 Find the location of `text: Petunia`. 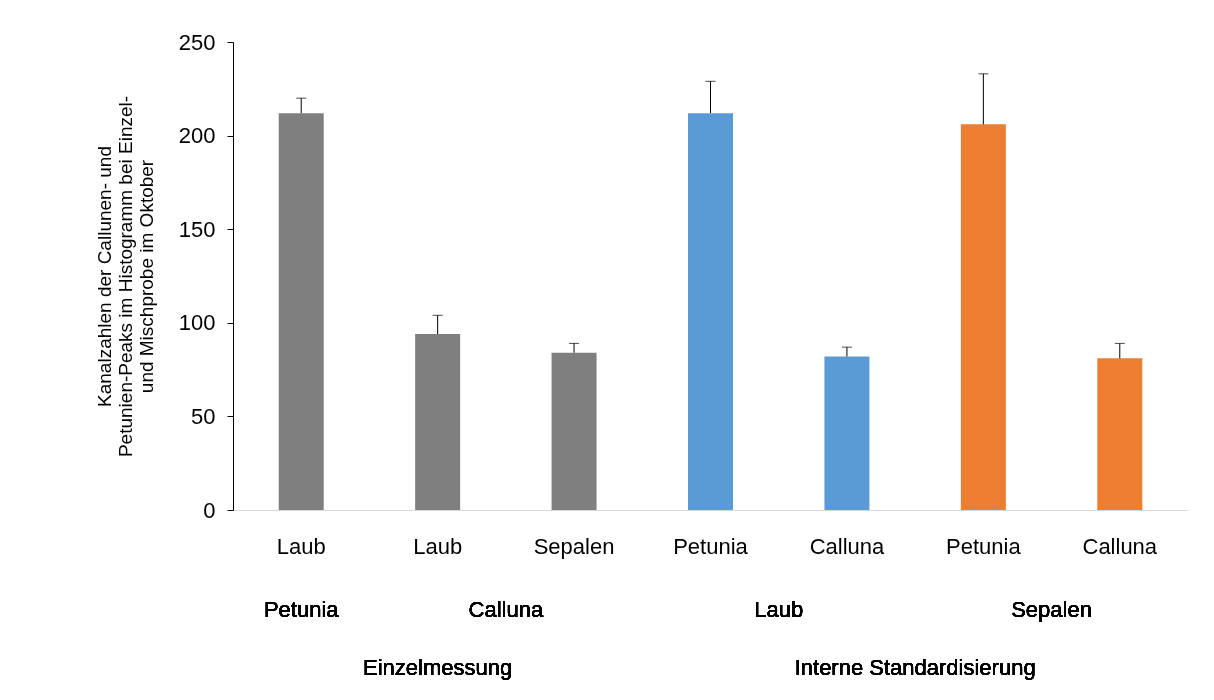

text: Petunia is located at coordinates (301, 609).